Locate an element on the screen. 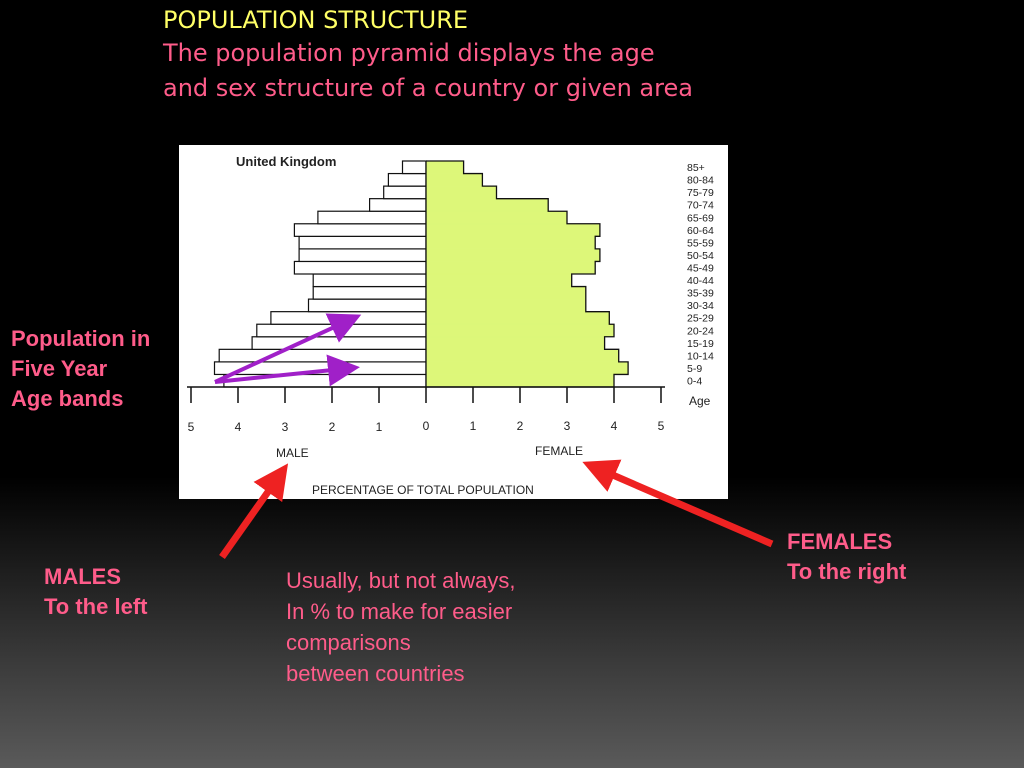  age-bands-label: Population in Five Year Age bands is located at coordinates (81, 368).